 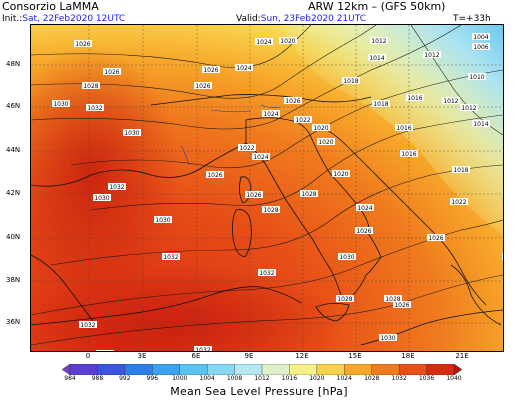 I want to click on colorbar-tick-label: 996, so click(x=152, y=378).